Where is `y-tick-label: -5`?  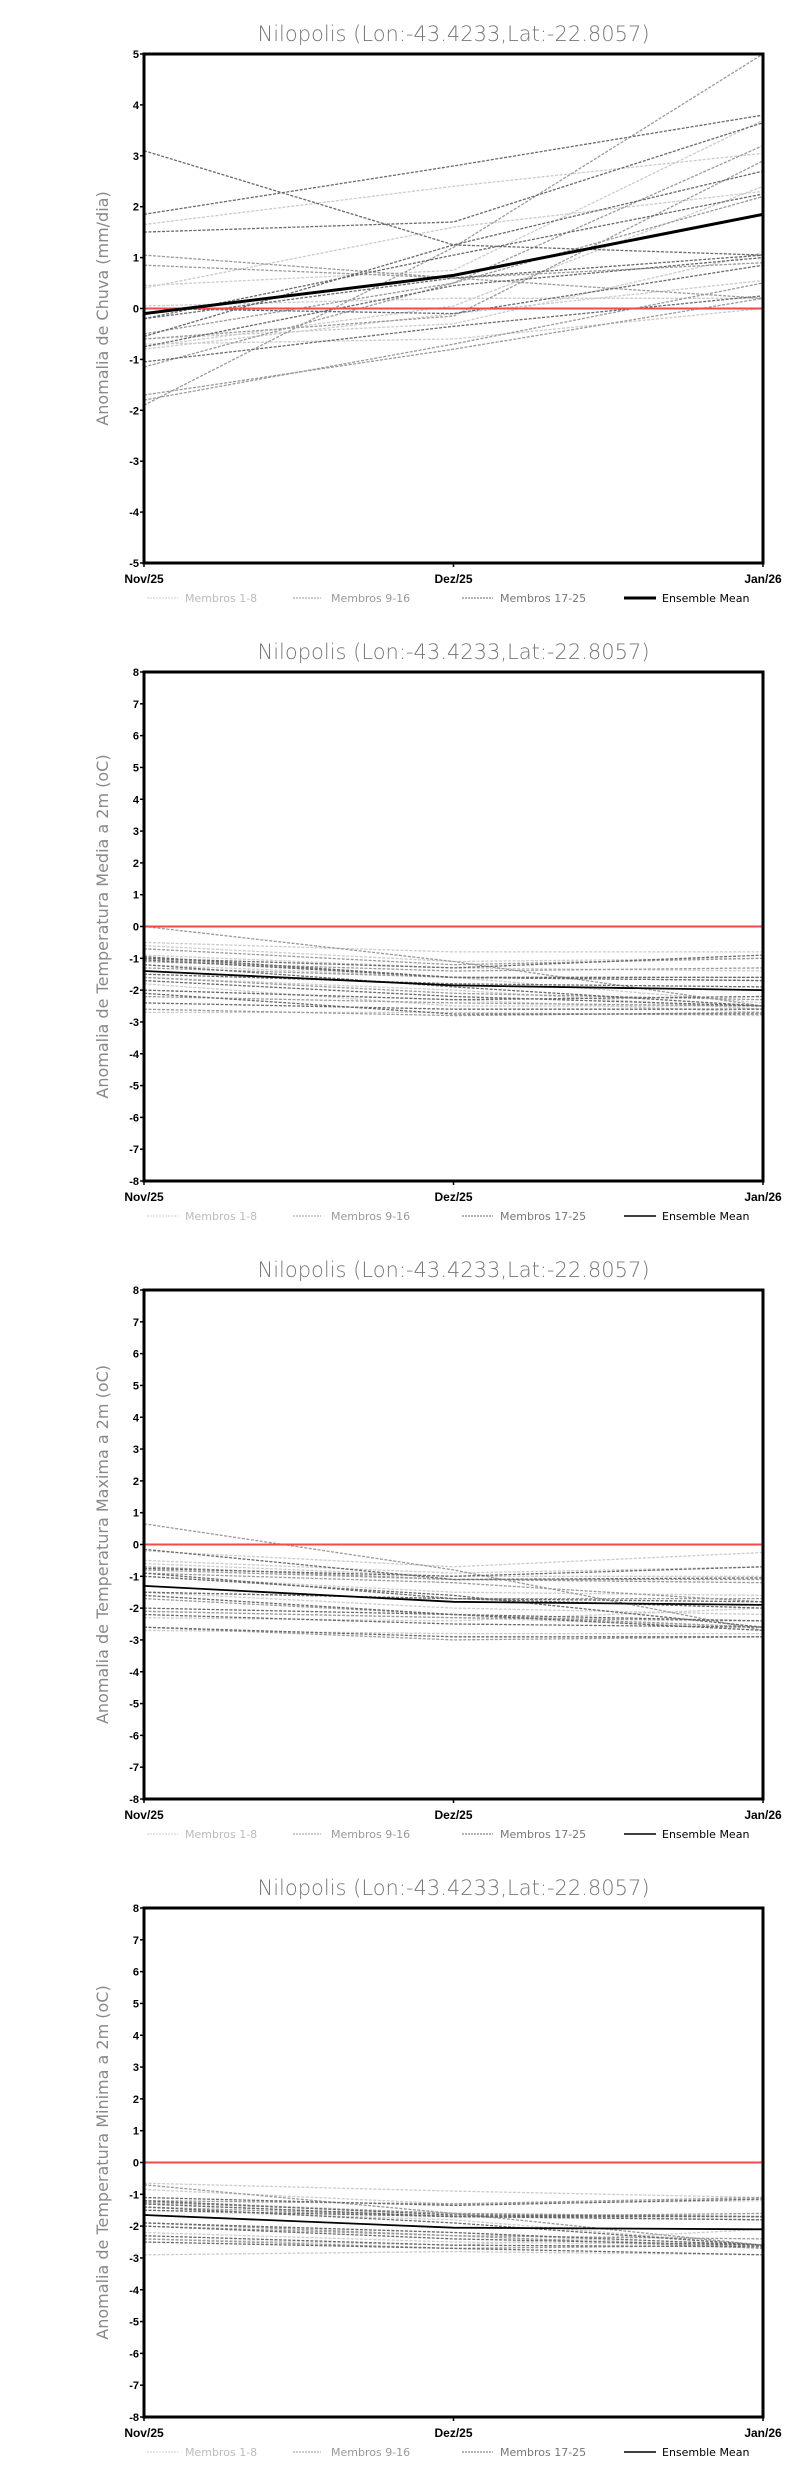
y-tick-label: -5 is located at coordinates (134, 564).